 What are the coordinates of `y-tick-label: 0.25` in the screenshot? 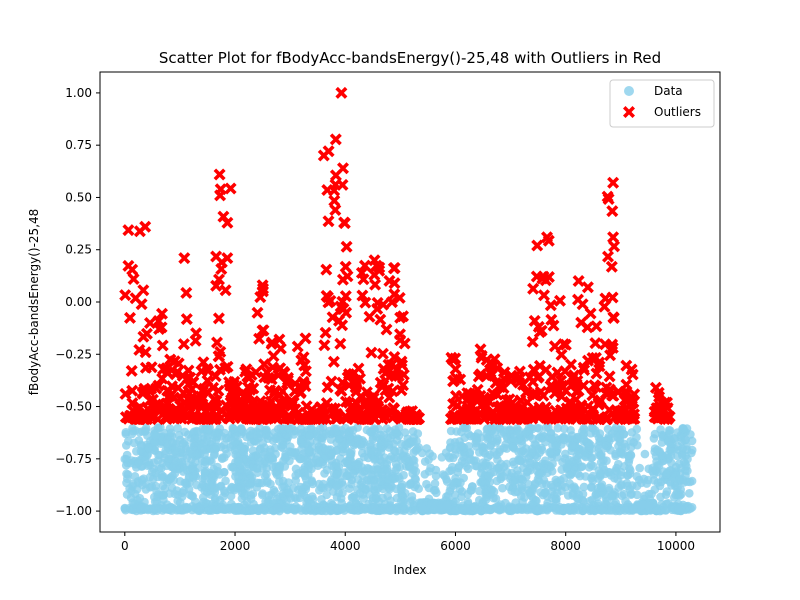 It's located at (78, 250).